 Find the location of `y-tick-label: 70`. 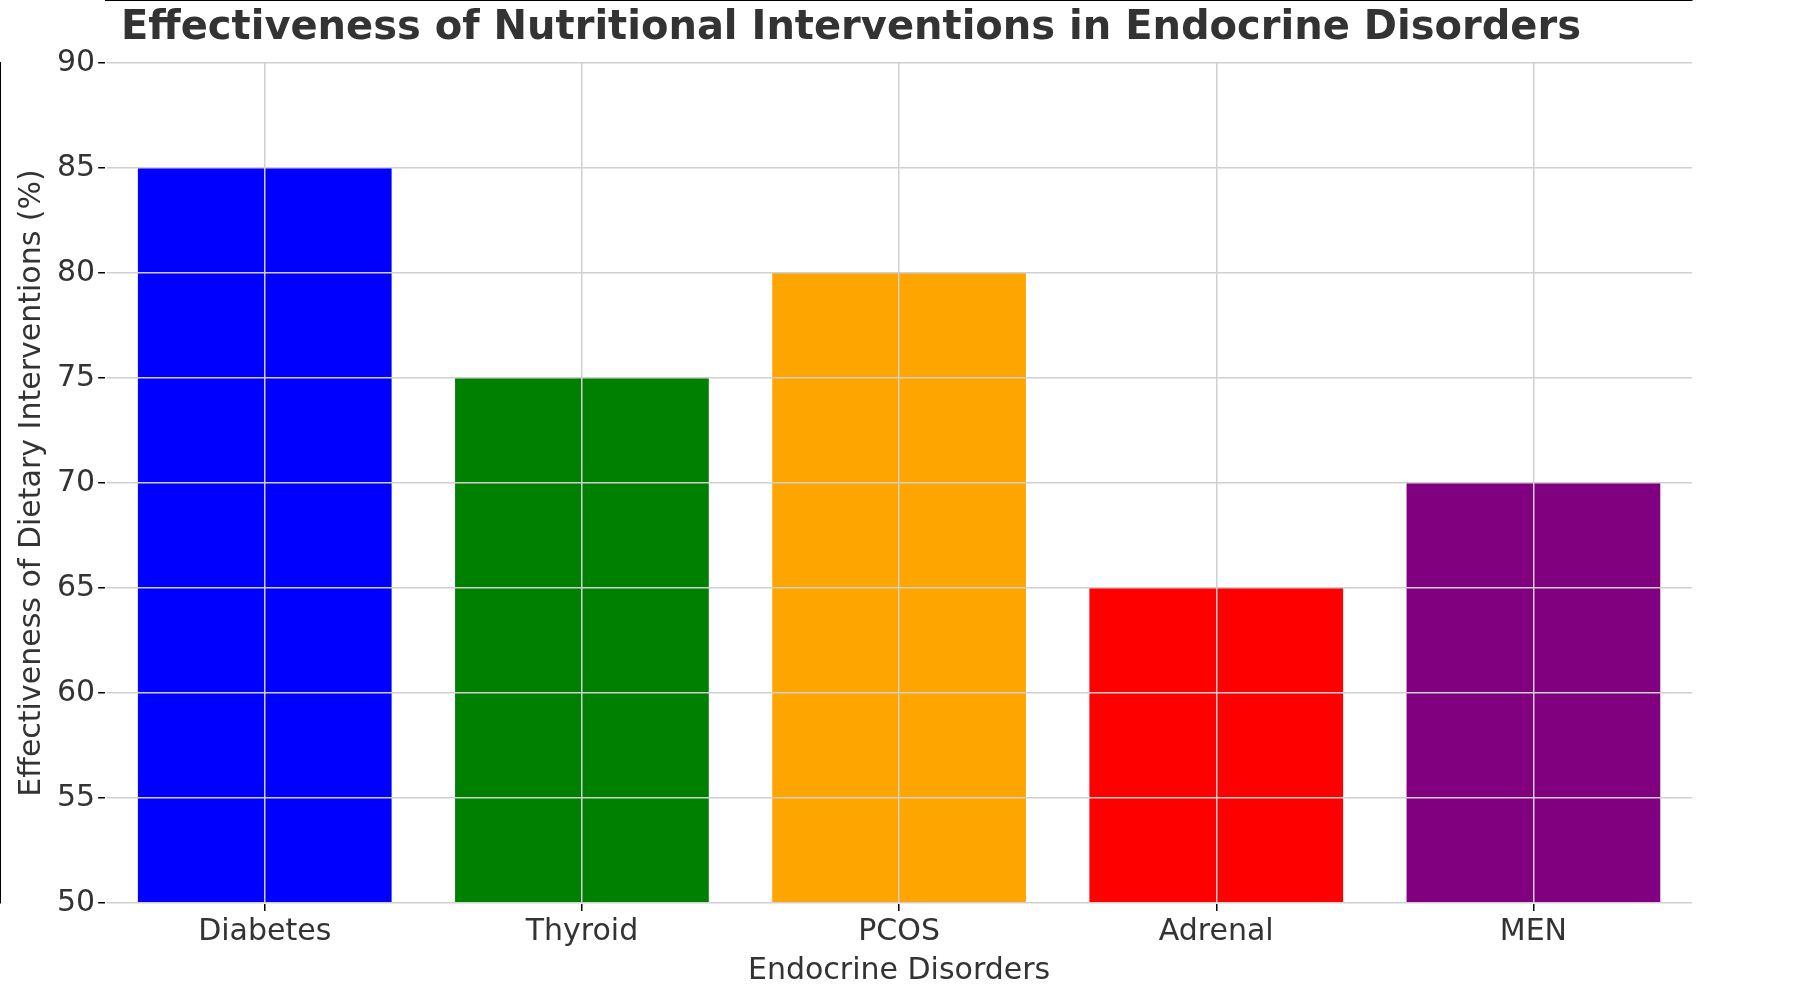

y-tick-label: 70 is located at coordinates (76, 480).